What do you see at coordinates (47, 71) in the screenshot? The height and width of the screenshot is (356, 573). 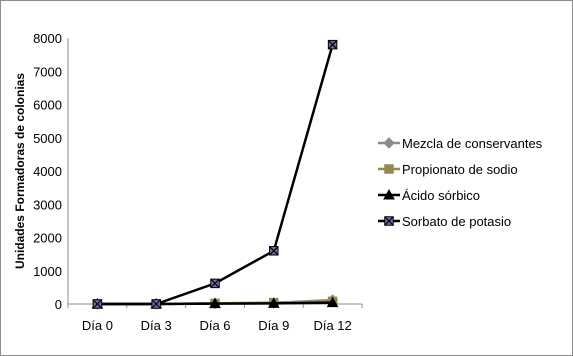 I see `y-tick-label: 7000` at bounding box center [47, 71].